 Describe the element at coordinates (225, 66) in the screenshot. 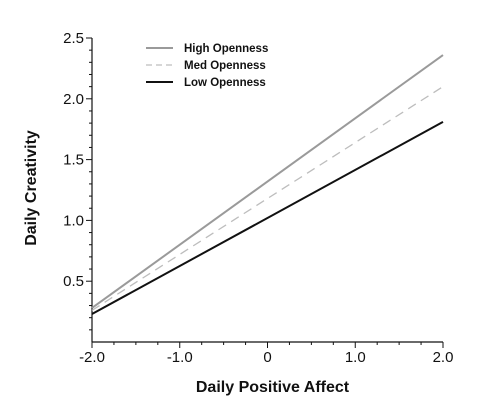

I see `legend-label-med-openness: Med Openness` at that location.